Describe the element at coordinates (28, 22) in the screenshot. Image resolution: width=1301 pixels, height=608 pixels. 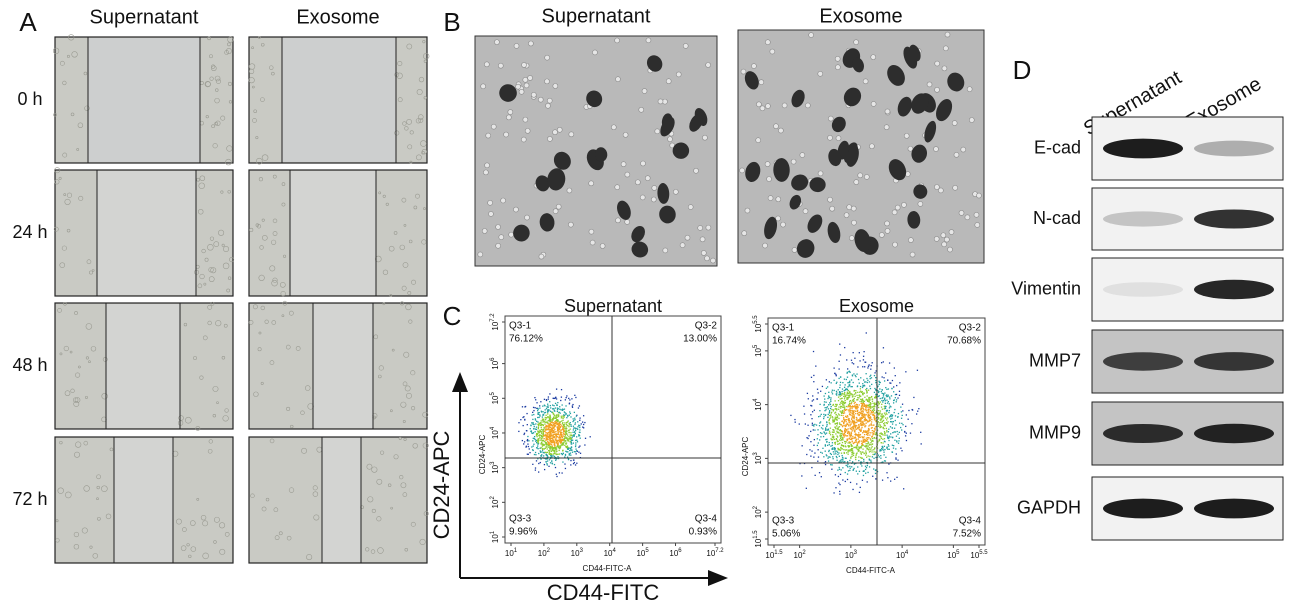
I see `panel-label: A` at that location.